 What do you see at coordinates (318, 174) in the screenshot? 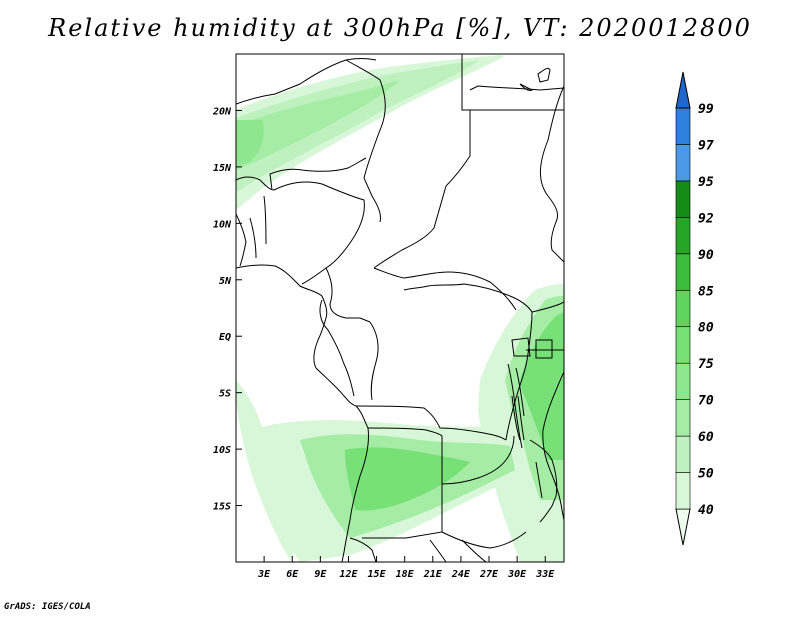
I see `border-niger` at bounding box center [318, 174].